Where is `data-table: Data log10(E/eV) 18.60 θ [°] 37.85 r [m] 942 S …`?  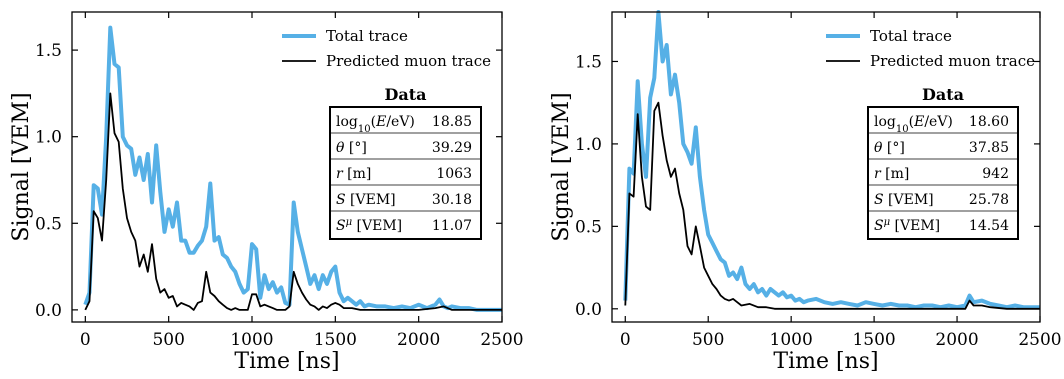 data-table: Data log10(E/eV) 18.60 θ [°] 37.85 r [m] 942 S … is located at coordinates (943, 162).